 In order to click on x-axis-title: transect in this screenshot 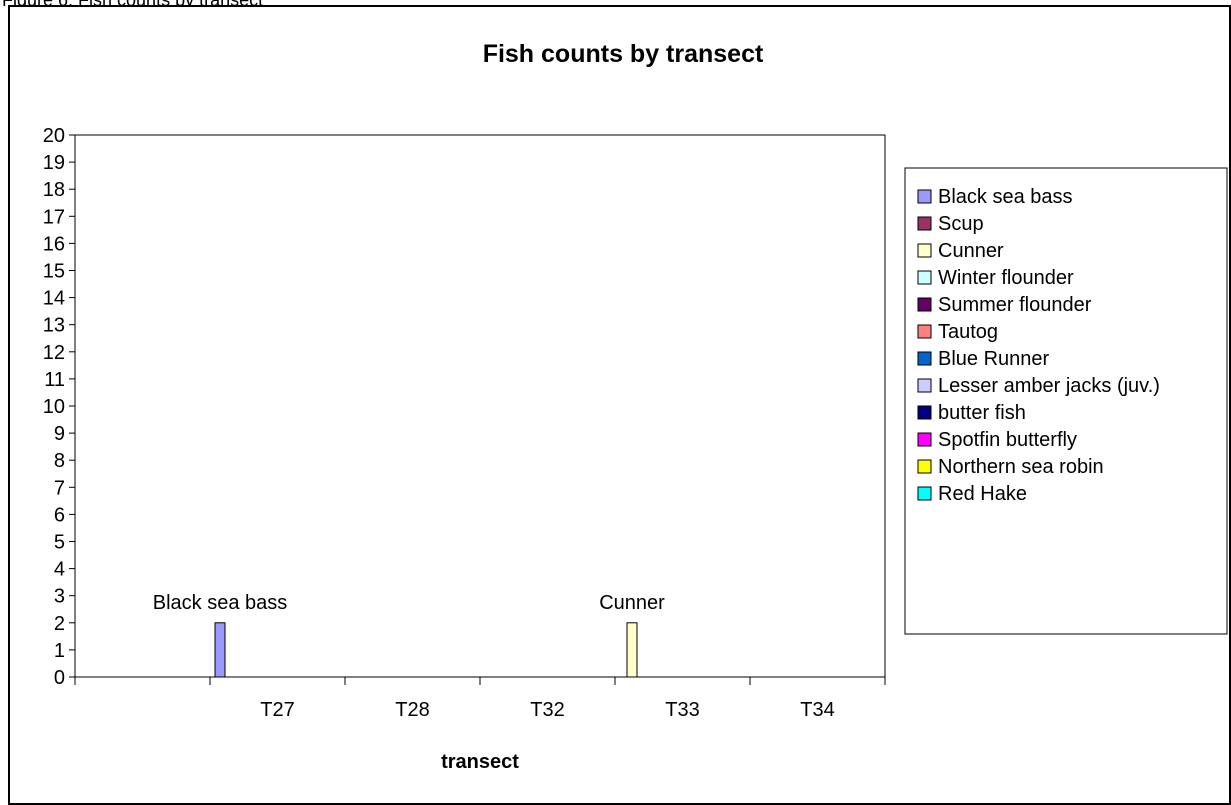, I will do `click(480, 762)`.